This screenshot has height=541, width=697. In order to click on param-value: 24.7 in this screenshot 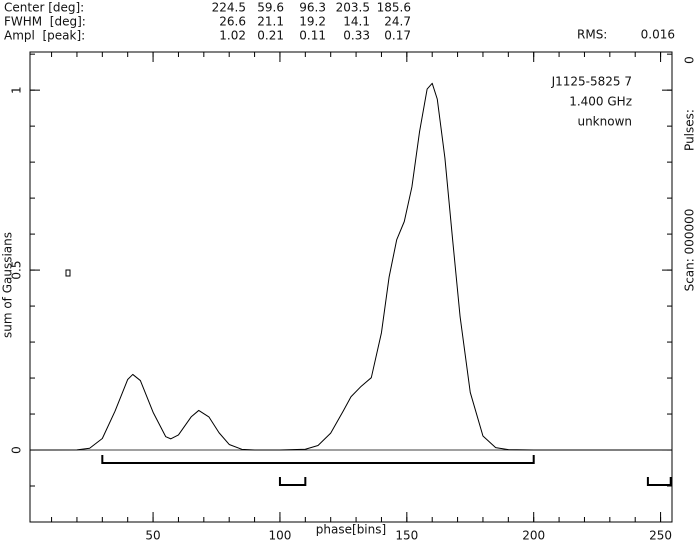, I will do `click(397, 22)`.